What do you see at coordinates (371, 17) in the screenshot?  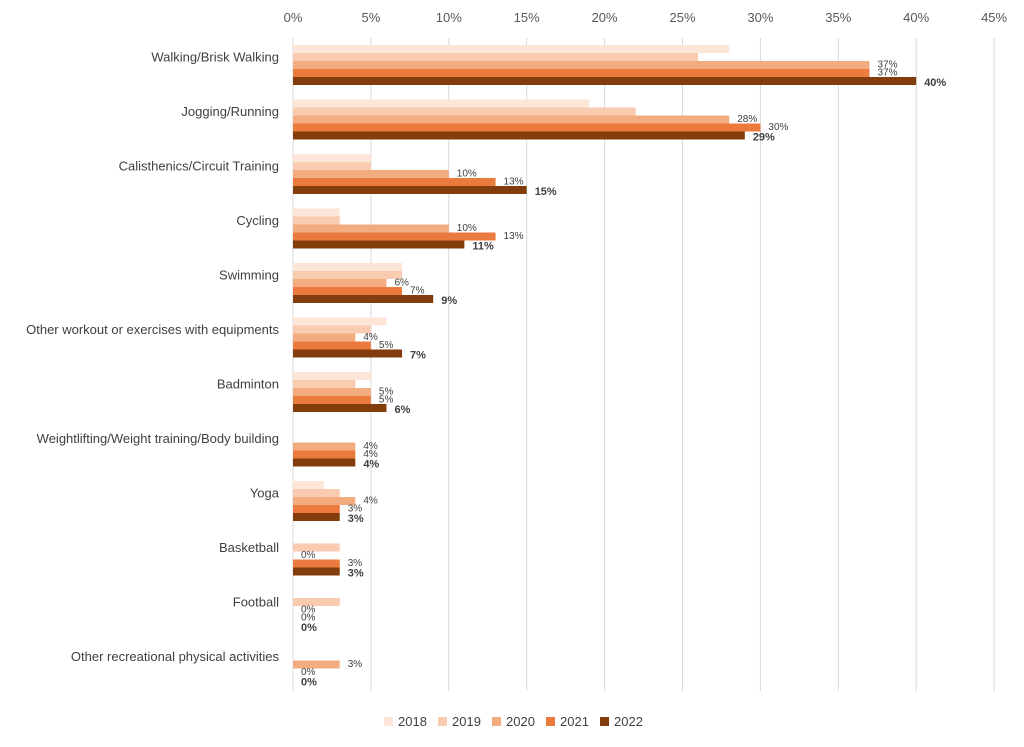 I see `x-tick-label: 5%` at bounding box center [371, 17].